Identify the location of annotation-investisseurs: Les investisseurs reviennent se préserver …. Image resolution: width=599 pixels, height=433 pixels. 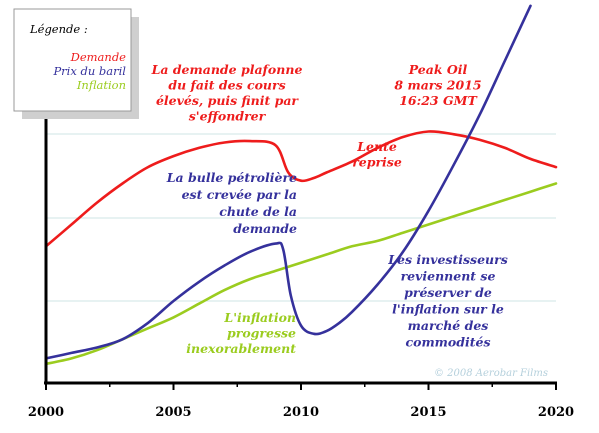
(447, 301).